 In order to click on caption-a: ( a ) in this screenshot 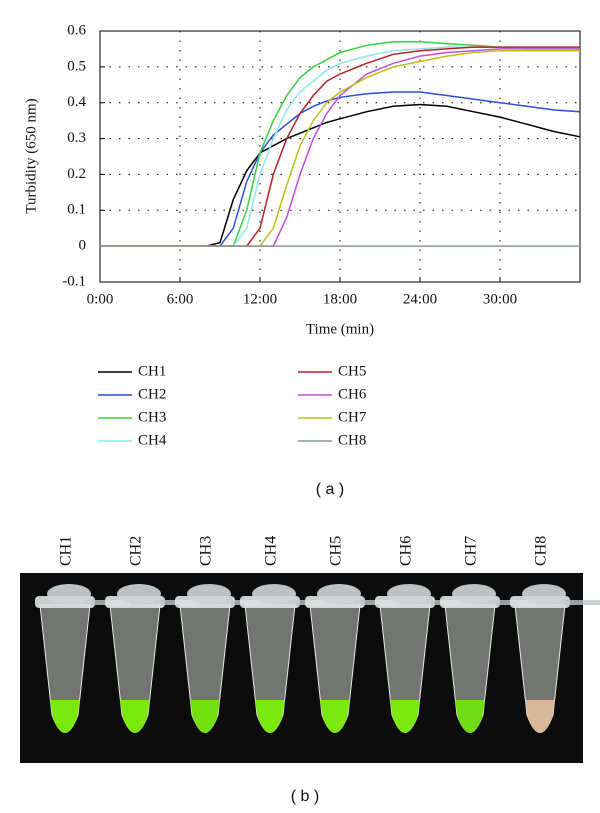, I will do `click(330, 489)`.